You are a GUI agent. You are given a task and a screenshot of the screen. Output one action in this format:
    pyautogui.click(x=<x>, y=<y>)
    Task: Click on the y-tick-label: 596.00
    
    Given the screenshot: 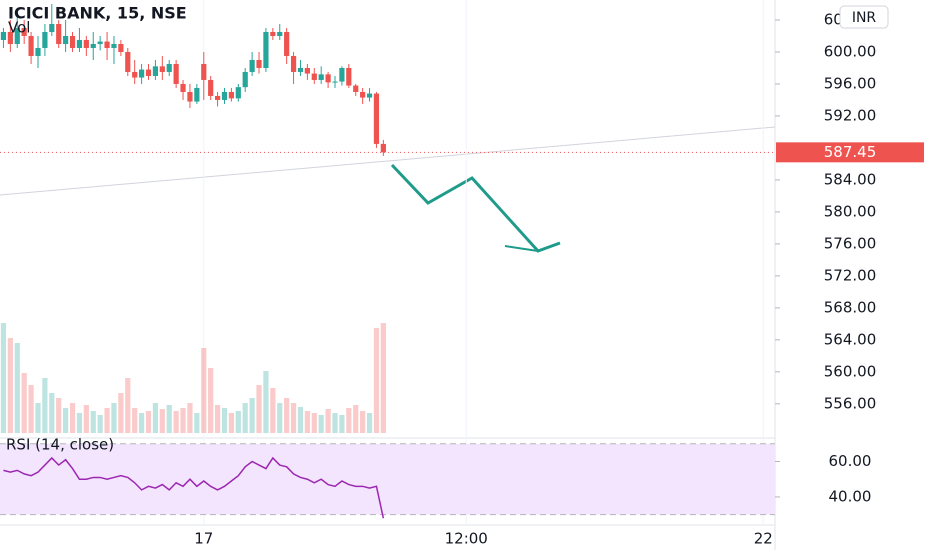 What is the action you would take?
    pyautogui.click(x=850, y=83)
    